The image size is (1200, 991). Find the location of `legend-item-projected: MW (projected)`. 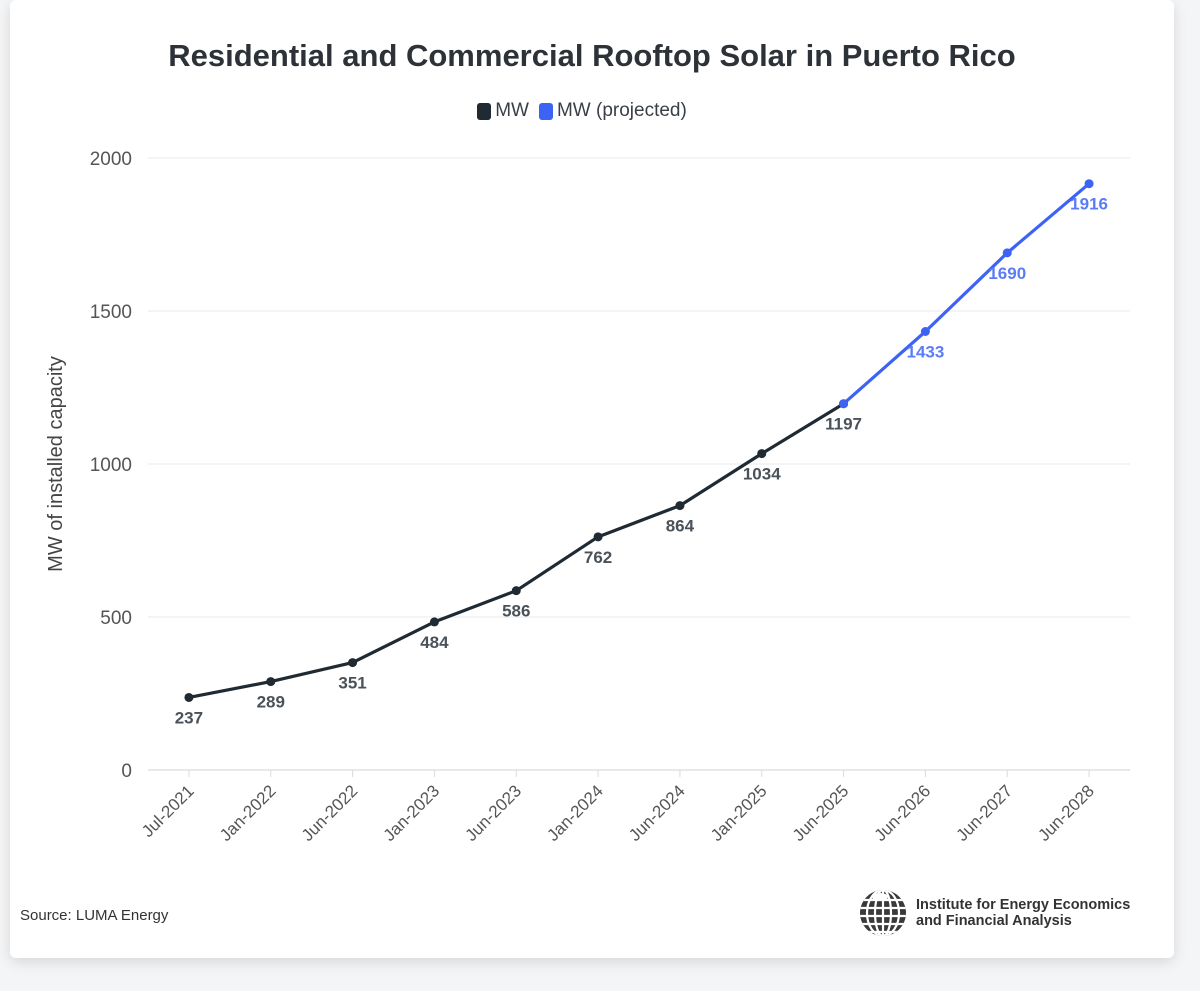

legend-item-projected: MW (projected) is located at coordinates (612, 111).